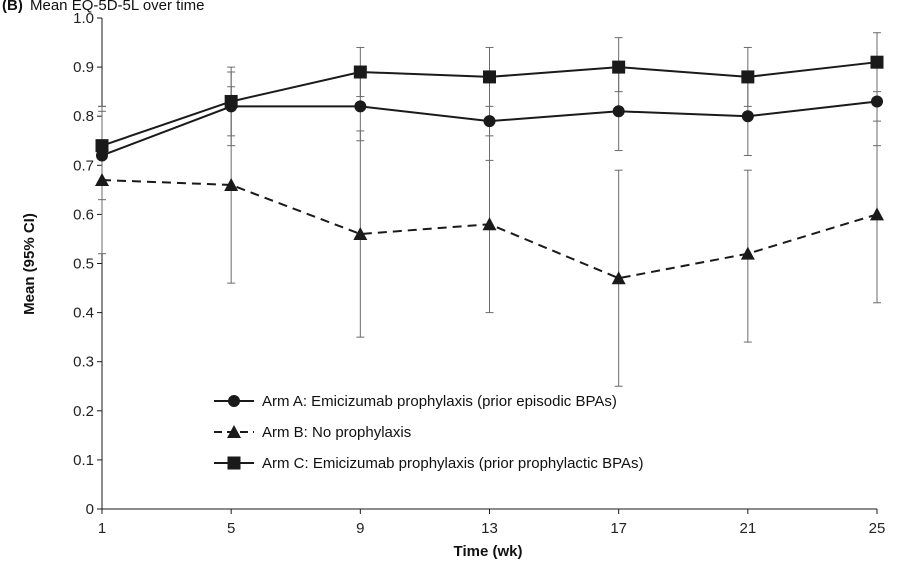 The image size is (899, 567). Describe the element at coordinates (90, 509) in the screenshot. I see `y-tick-label: 0` at that location.